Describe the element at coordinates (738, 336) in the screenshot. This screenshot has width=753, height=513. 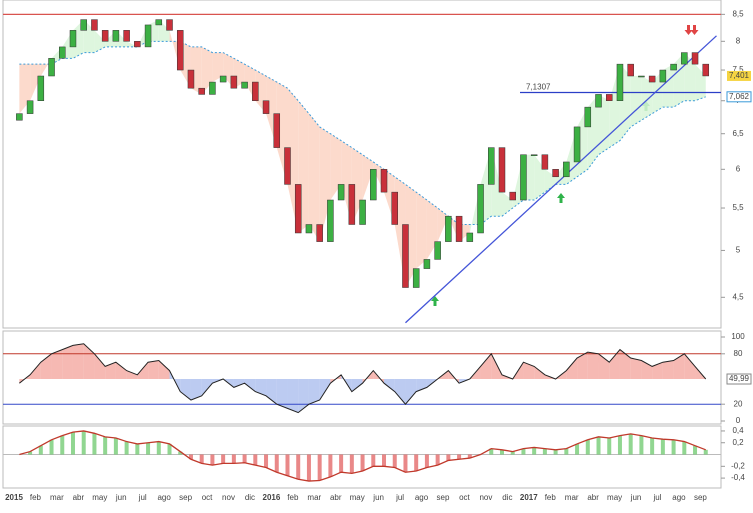
I see `y-tick-label: 100` at that location.